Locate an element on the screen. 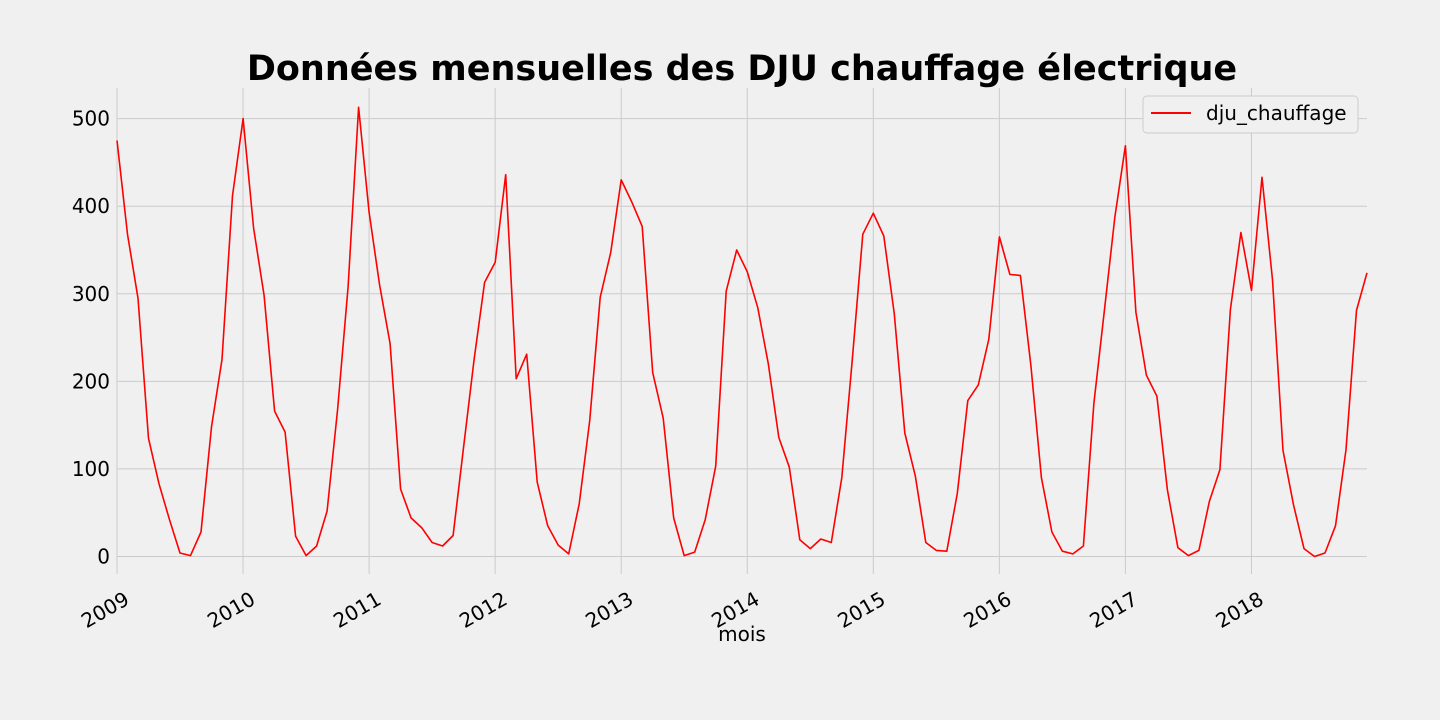 The width and height of the screenshot is (1440, 720). legend: dju_chauffage is located at coordinates (1250, 114).